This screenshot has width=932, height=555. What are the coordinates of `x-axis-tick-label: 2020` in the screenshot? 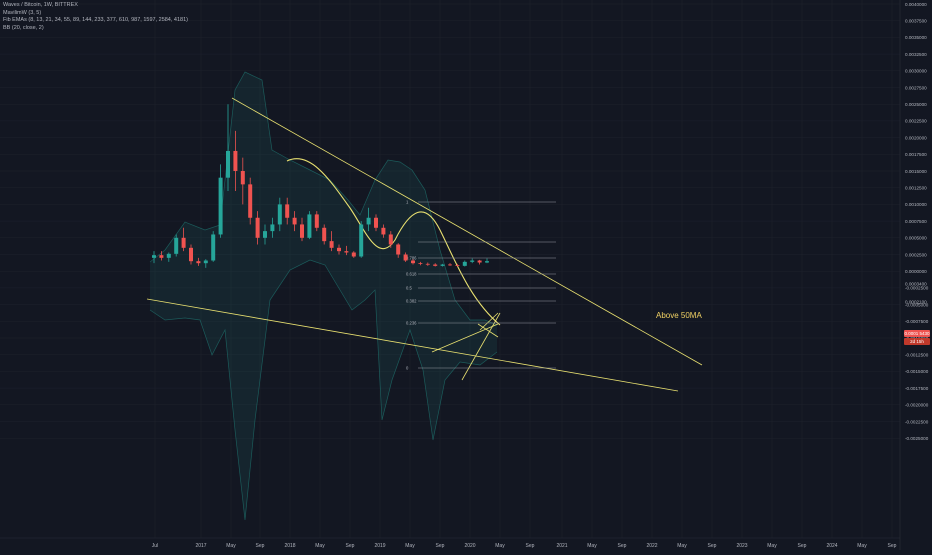 It's located at (469, 546).